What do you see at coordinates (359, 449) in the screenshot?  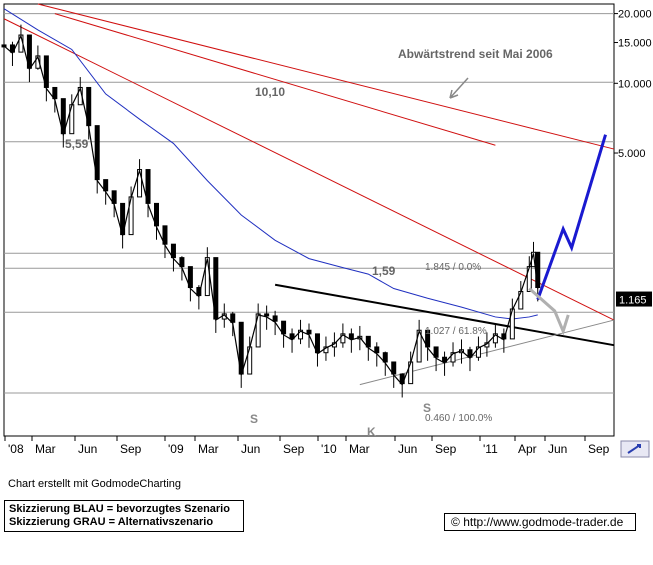 I see `x-tick-label-9: Mar` at bounding box center [359, 449].